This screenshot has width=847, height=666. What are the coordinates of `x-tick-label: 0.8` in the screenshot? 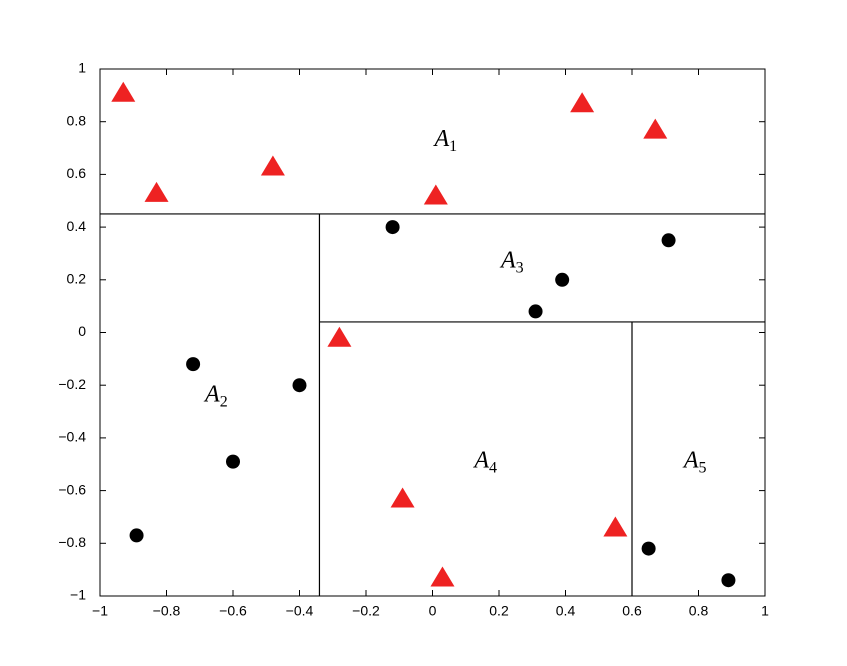 It's located at (699, 611).